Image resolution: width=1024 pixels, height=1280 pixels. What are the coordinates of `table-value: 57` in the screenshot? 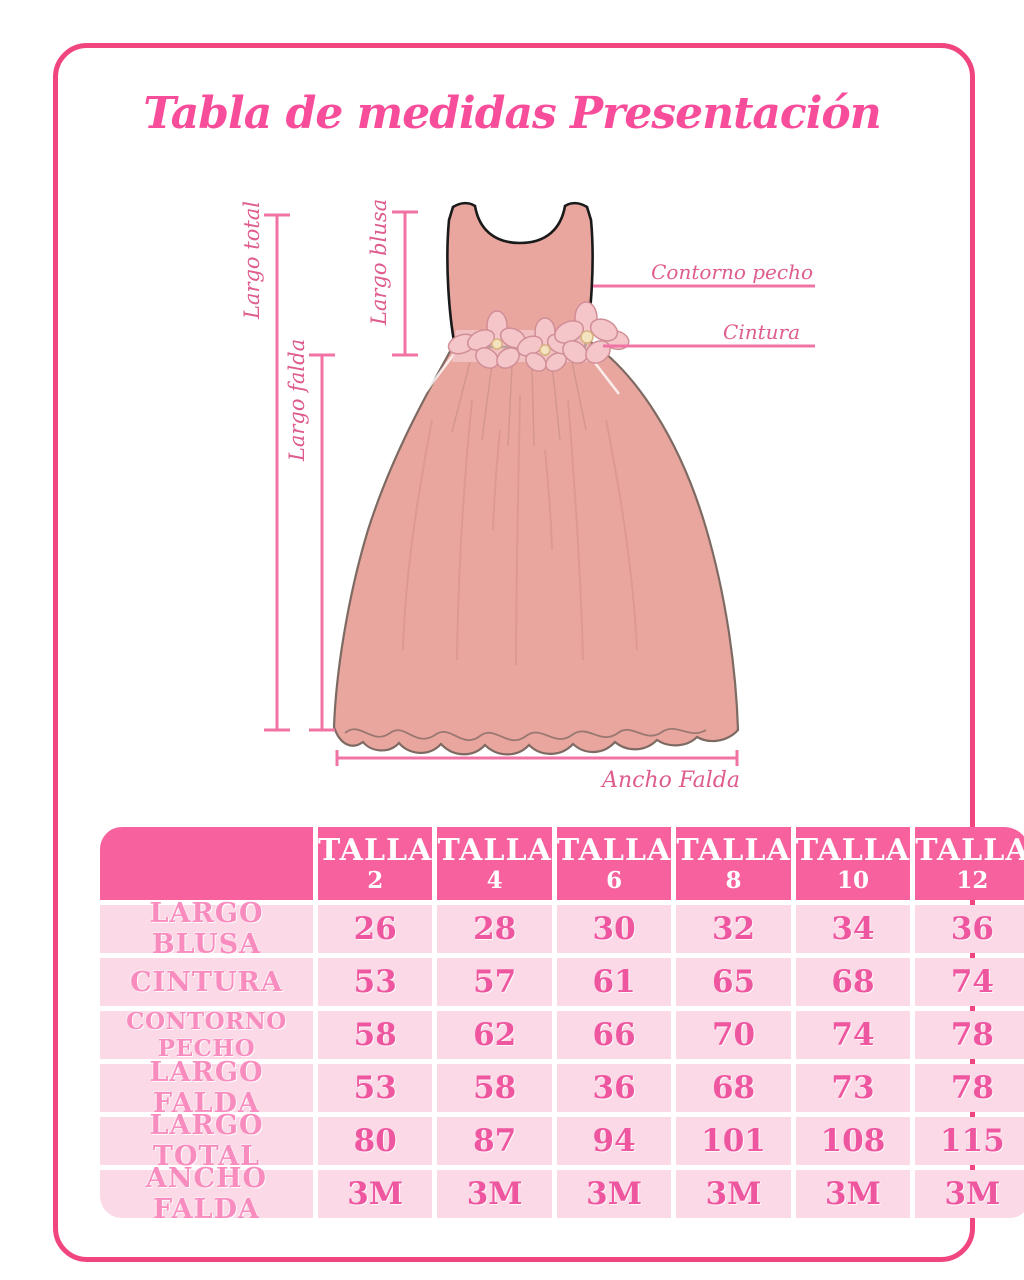 It's located at (494, 982).